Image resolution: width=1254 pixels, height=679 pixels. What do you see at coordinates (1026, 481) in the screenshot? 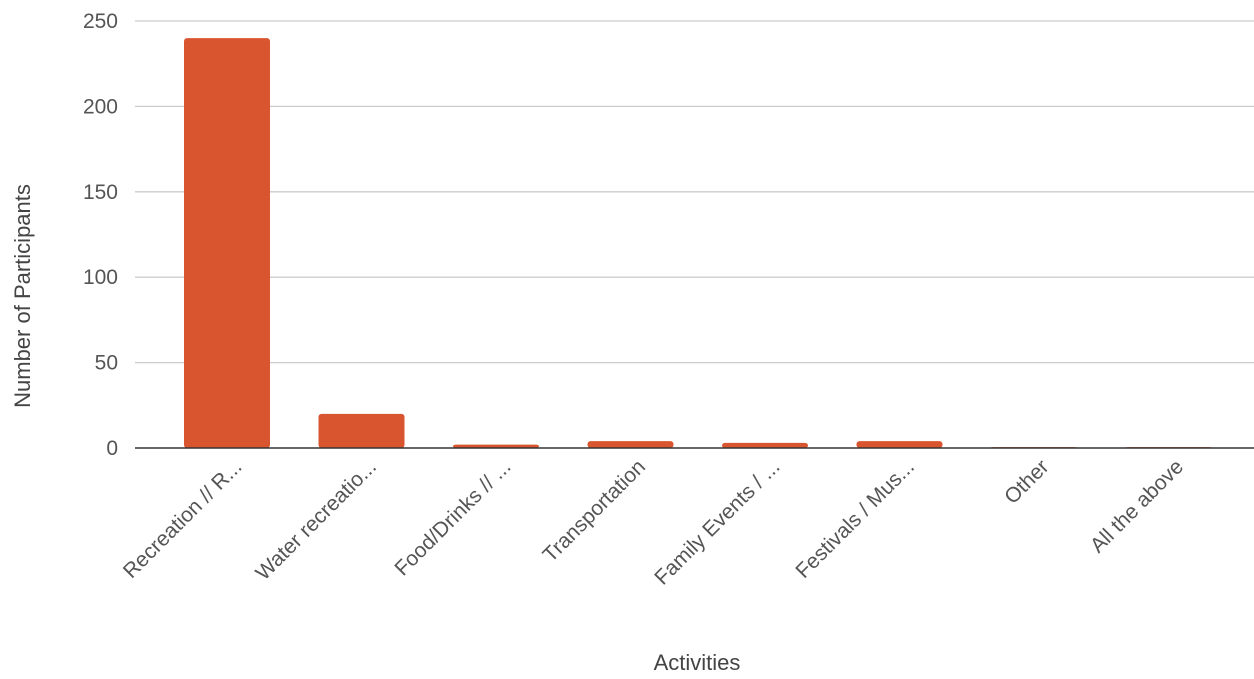
I see `x-tick-label: Other` at bounding box center [1026, 481].